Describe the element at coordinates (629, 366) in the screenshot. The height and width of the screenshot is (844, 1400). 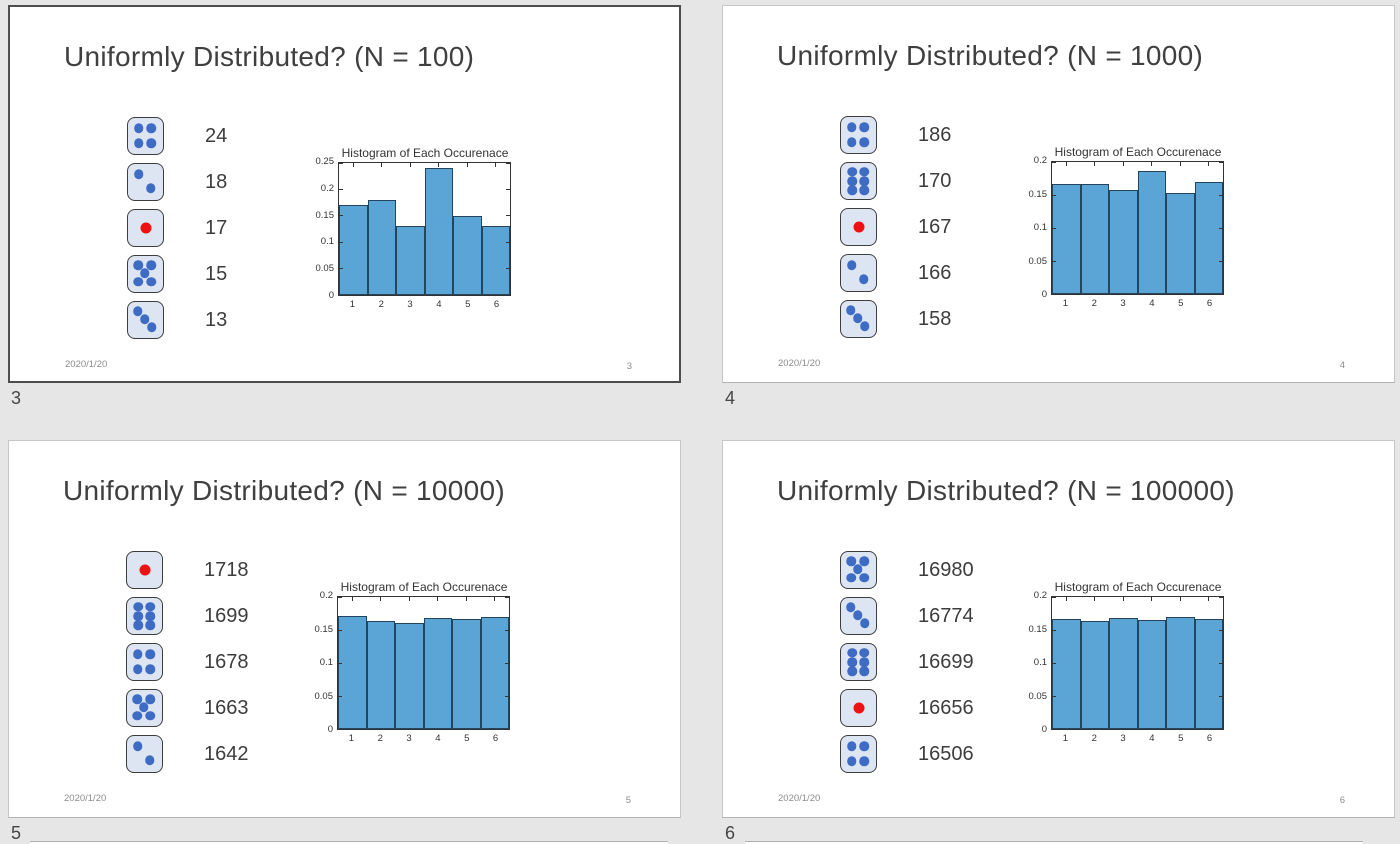
I see `slide-page-number: 3` at that location.